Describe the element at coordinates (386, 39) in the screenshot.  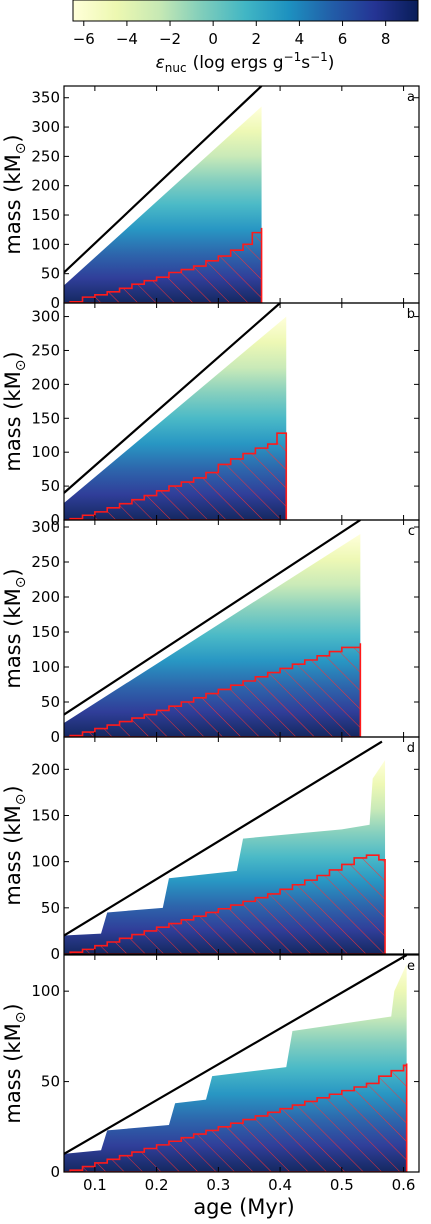
I see `colorbar-tick-label: 8` at that location.